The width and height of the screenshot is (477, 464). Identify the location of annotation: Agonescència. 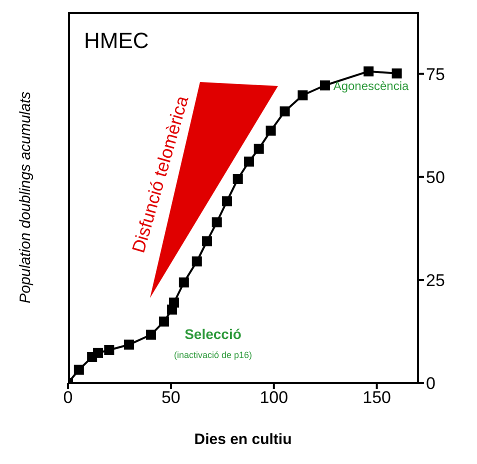
(371, 86).